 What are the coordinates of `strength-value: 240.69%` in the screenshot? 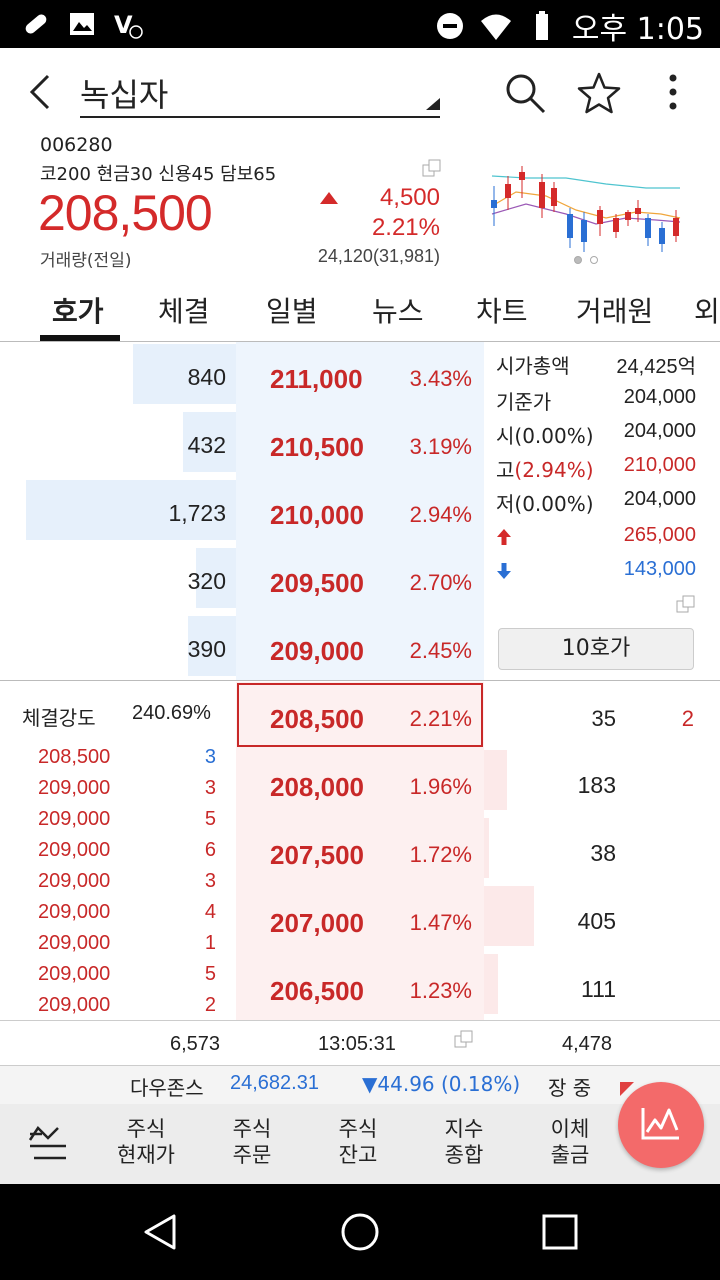 It's located at (171, 713).